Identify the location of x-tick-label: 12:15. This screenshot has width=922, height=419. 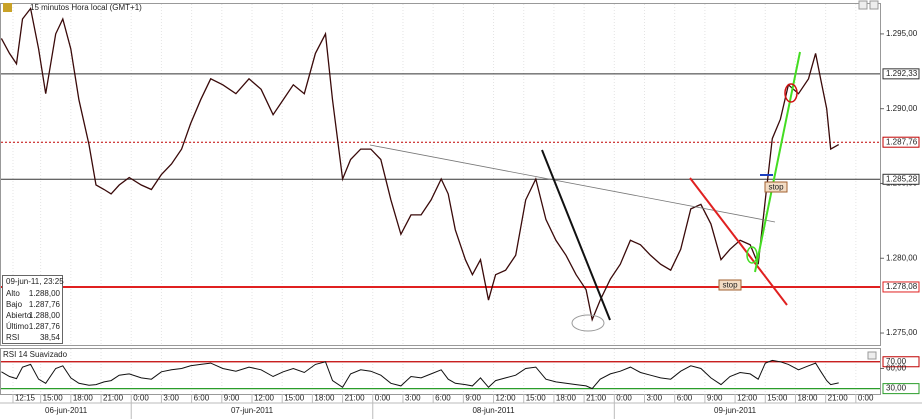
(25, 398).